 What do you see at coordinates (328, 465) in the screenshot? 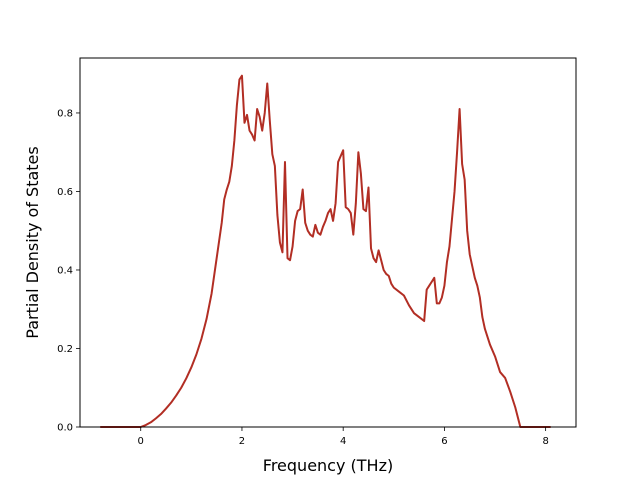
I see `x-axis-label: Frequency (THz)` at bounding box center [328, 465].